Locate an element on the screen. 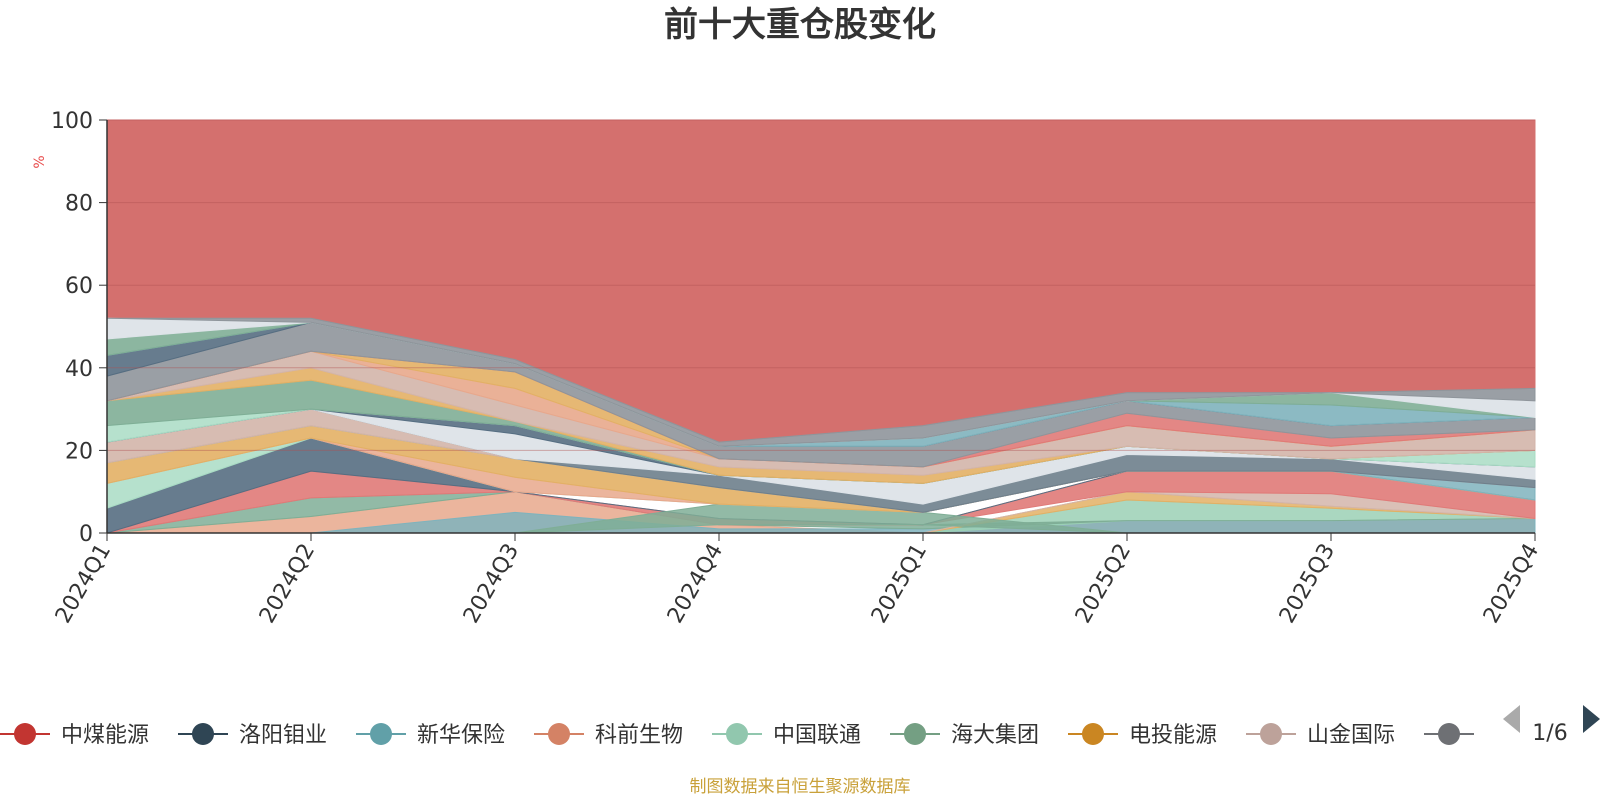 The width and height of the screenshot is (1600, 800). legend-label-5: 海大集团 is located at coordinates (995, 735).